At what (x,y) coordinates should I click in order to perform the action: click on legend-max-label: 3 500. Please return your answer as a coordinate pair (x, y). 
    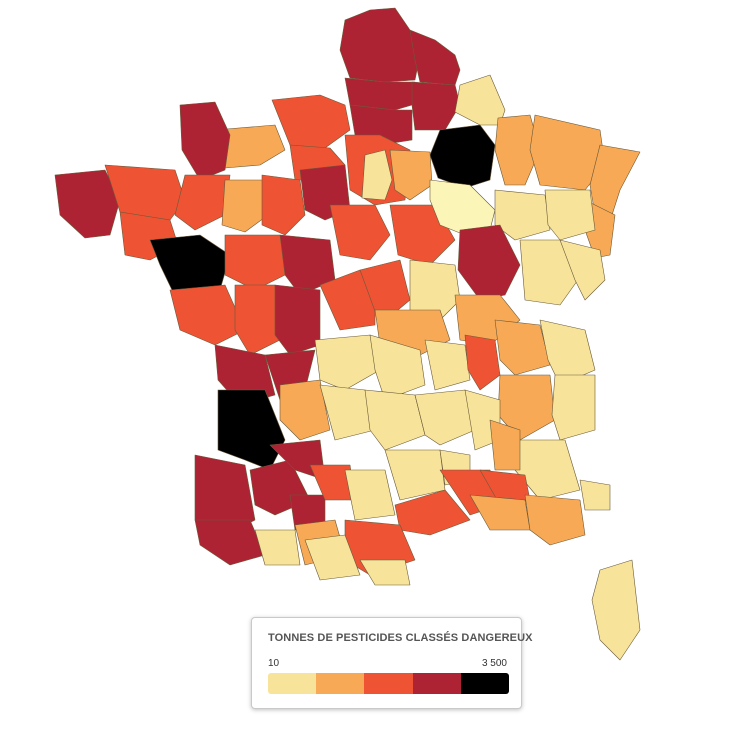
    Looking at the image, I should click on (494, 663).